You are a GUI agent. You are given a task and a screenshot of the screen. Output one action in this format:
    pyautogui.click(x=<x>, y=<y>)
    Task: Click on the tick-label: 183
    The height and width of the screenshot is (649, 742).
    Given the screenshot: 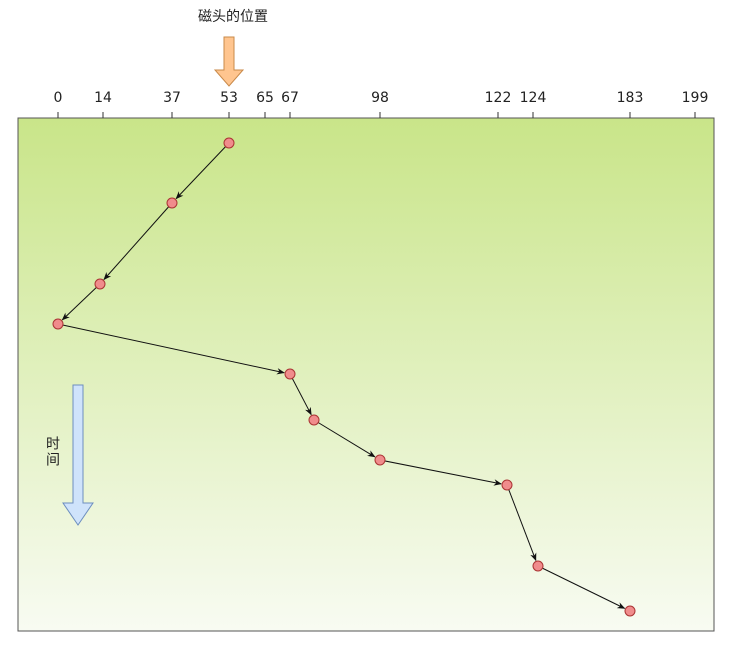 What is the action you would take?
    pyautogui.click(x=630, y=98)
    